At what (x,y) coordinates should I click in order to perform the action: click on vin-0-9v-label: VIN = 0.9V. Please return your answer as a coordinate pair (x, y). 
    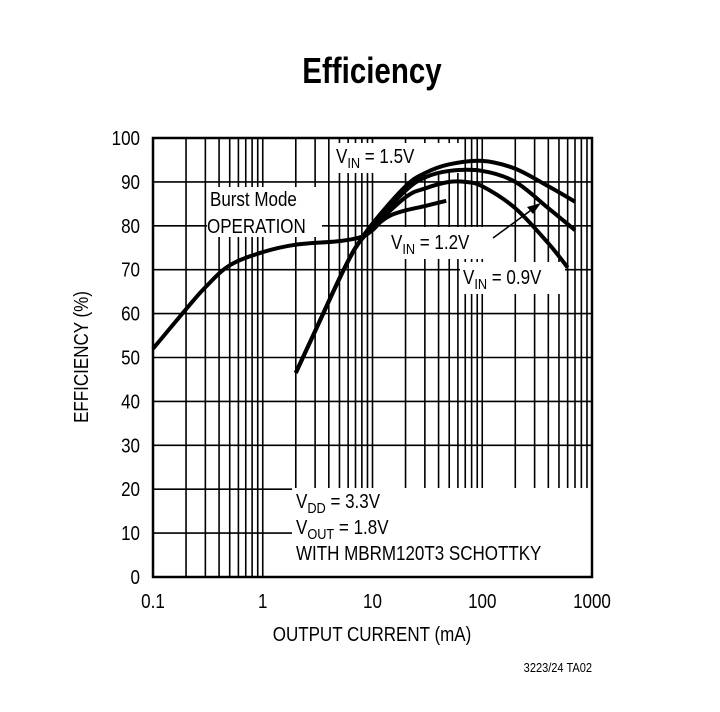
    Looking at the image, I should click on (502, 279).